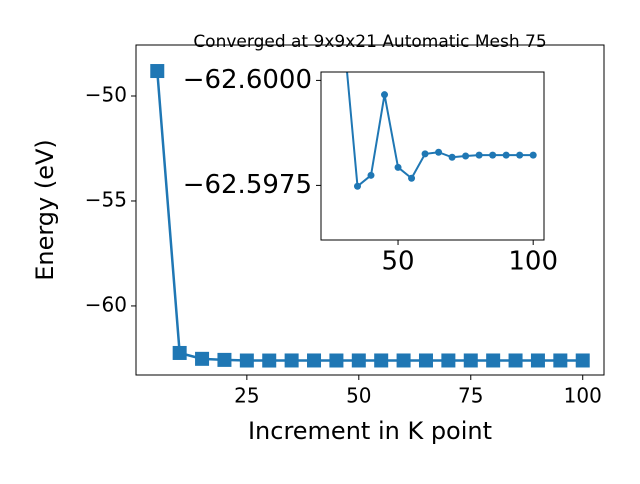 The image size is (640, 484). What do you see at coordinates (246, 396) in the screenshot?
I see `x-tick-label: 25` at bounding box center [246, 396].